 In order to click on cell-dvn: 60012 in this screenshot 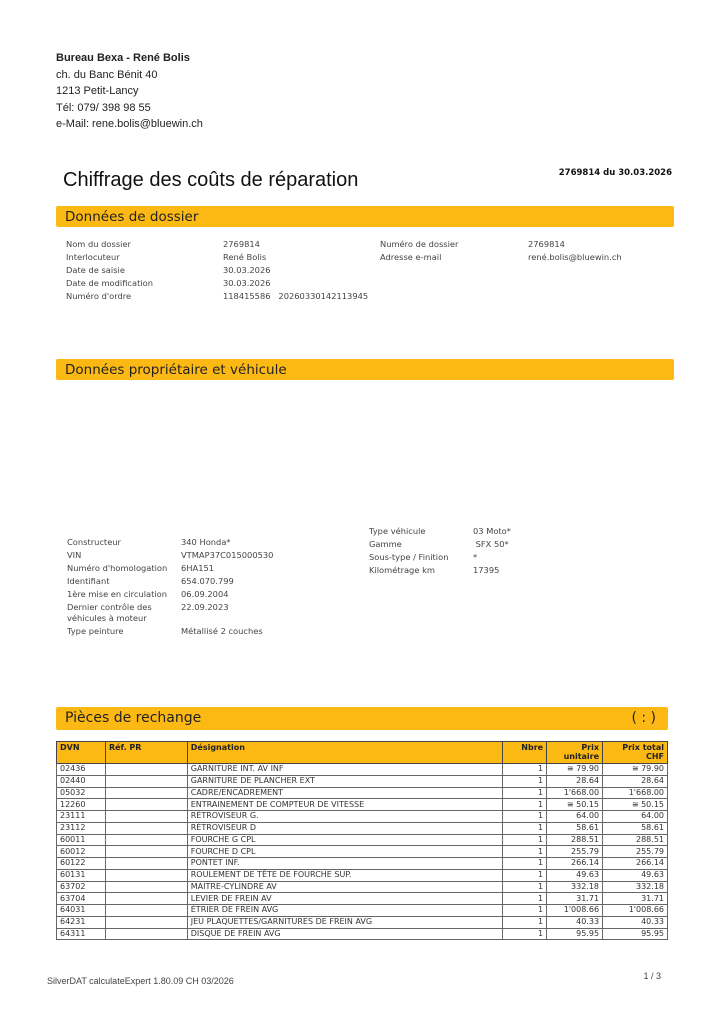, I will do `click(81, 851)`.